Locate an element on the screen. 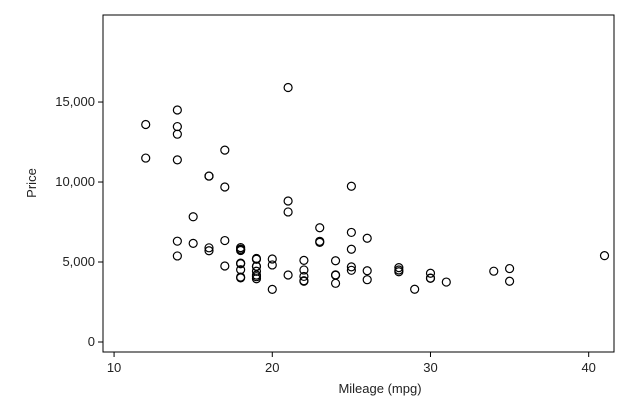  y-tick-label: 10,000 is located at coordinates (75, 181).